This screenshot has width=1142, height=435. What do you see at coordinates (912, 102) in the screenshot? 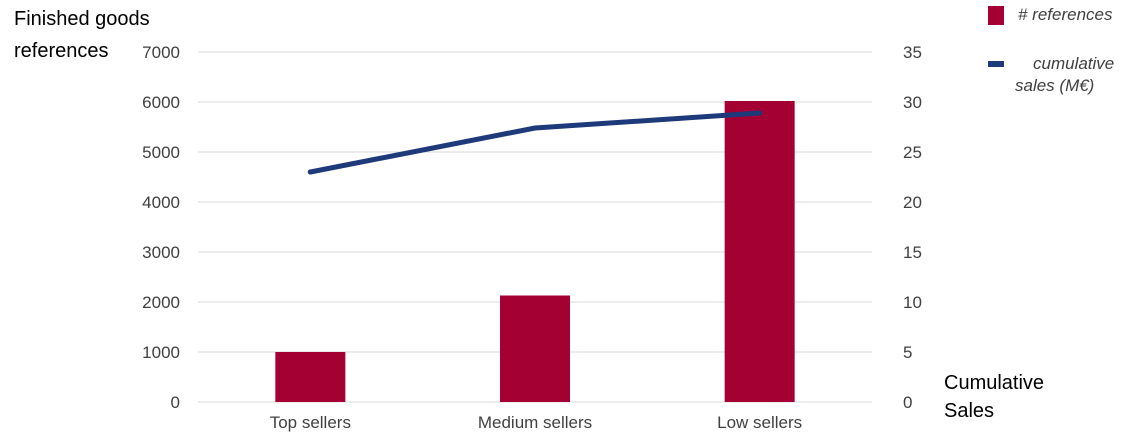
I see `right-axis-tick-label: 30` at bounding box center [912, 102].